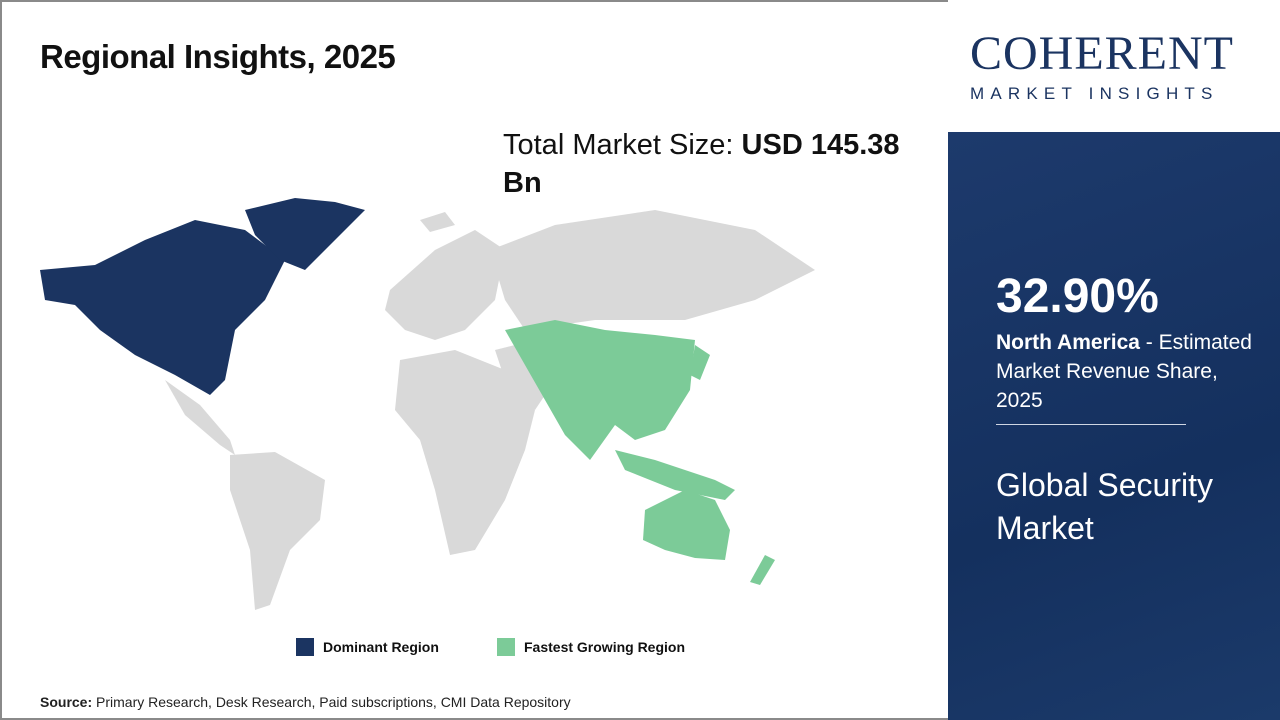 The height and width of the screenshot is (720, 1280). I want to click on legend-fastest: Fastest Growing Region, so click(591, 647).